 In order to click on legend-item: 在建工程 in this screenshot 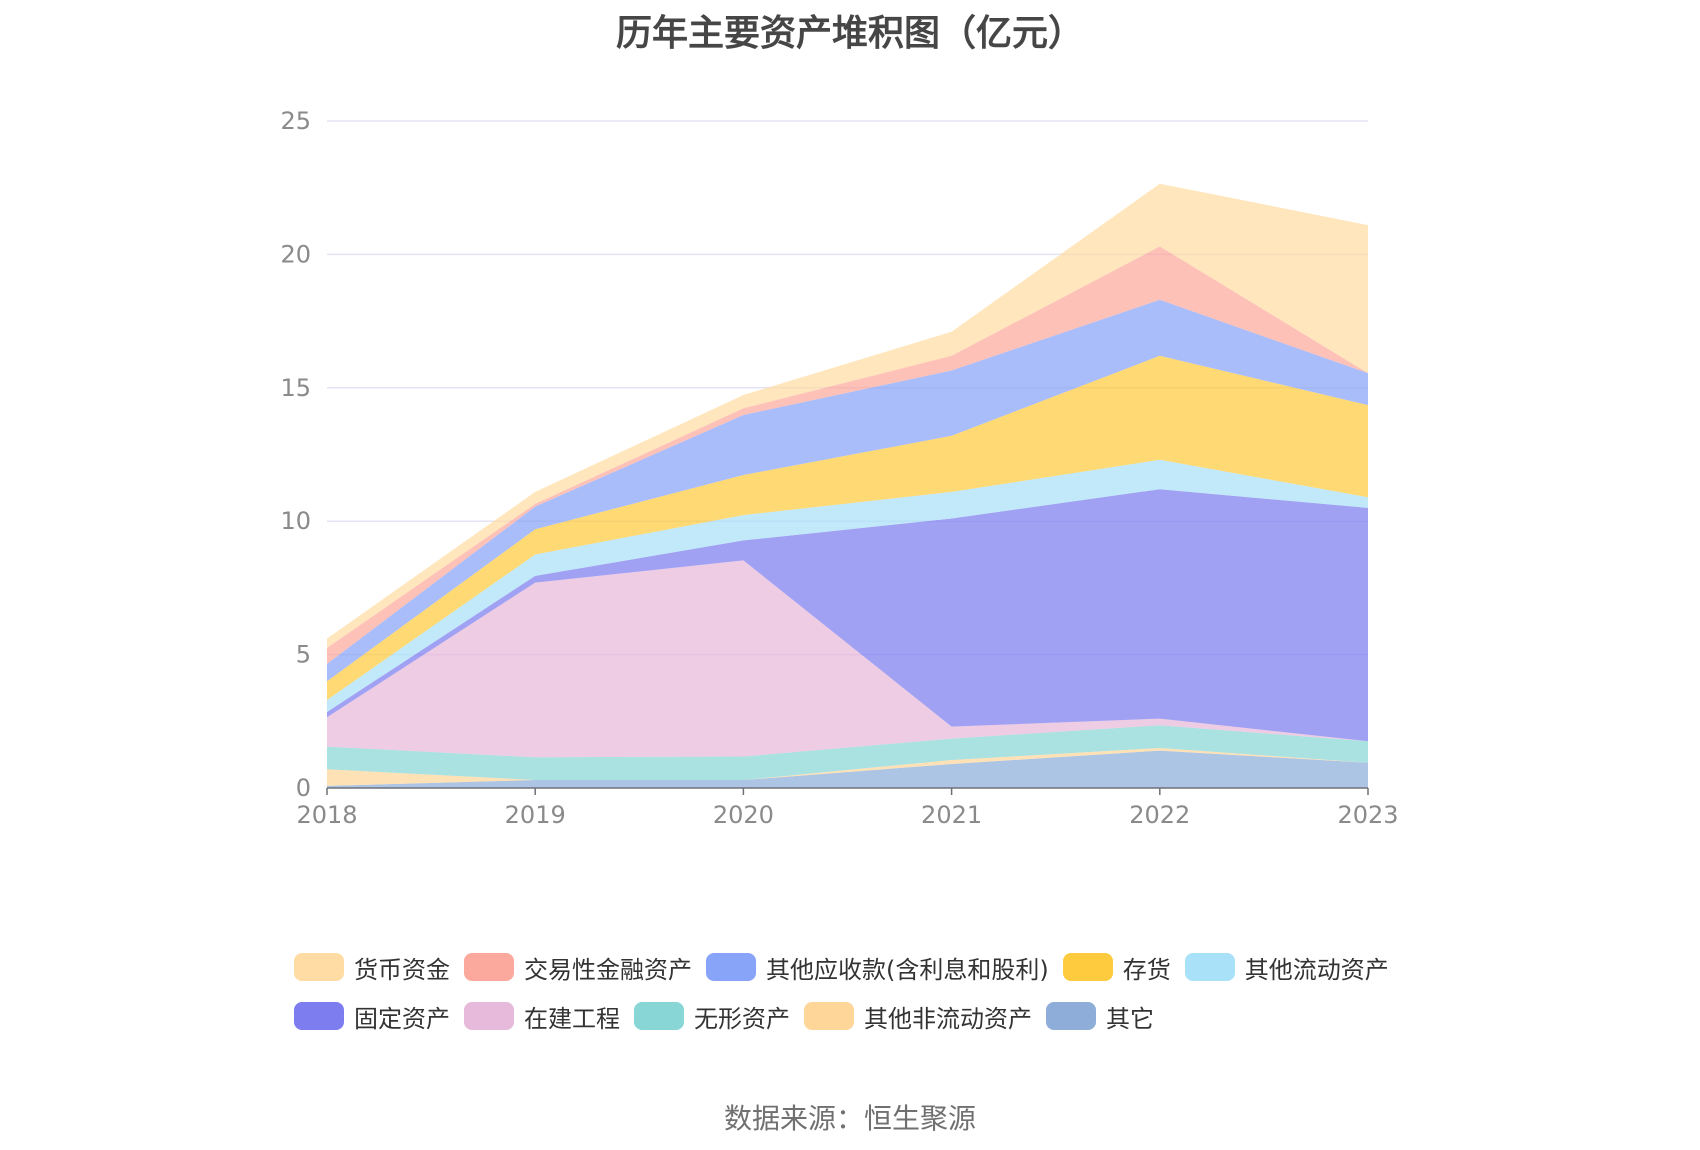, I will do `click(542, 1016)`.